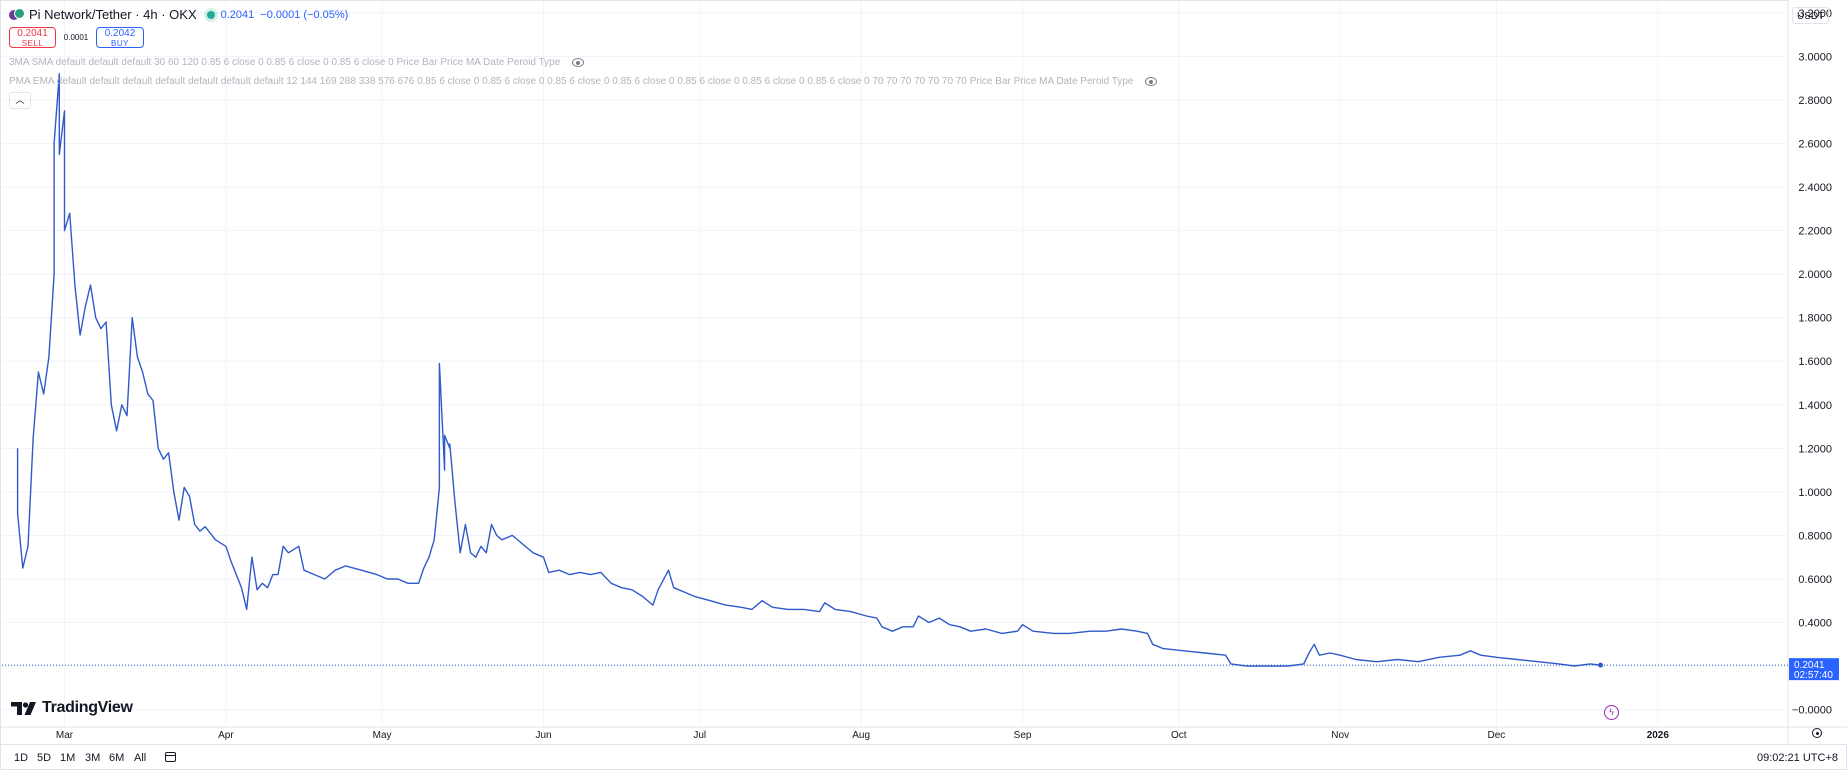  I want to click on x-tick-label: Dec, so click(1497, 735).